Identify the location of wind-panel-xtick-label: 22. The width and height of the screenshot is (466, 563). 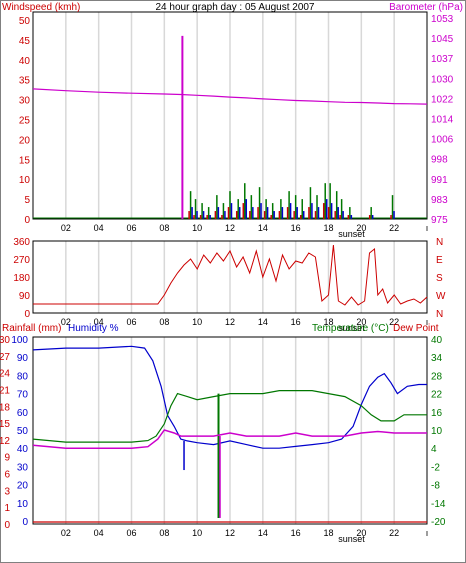
(394, 228).